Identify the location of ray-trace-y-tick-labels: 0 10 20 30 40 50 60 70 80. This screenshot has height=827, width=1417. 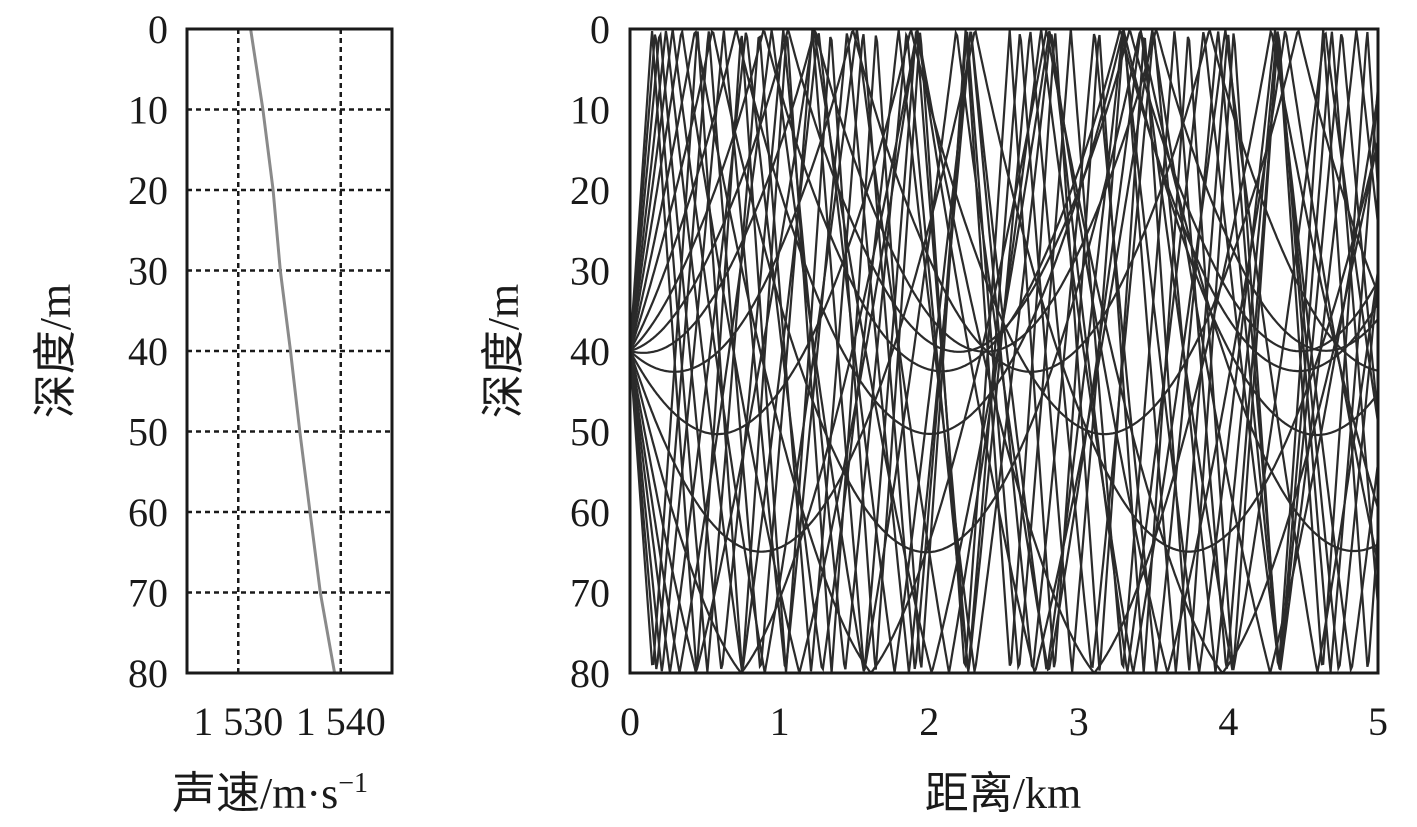
(590, 351).